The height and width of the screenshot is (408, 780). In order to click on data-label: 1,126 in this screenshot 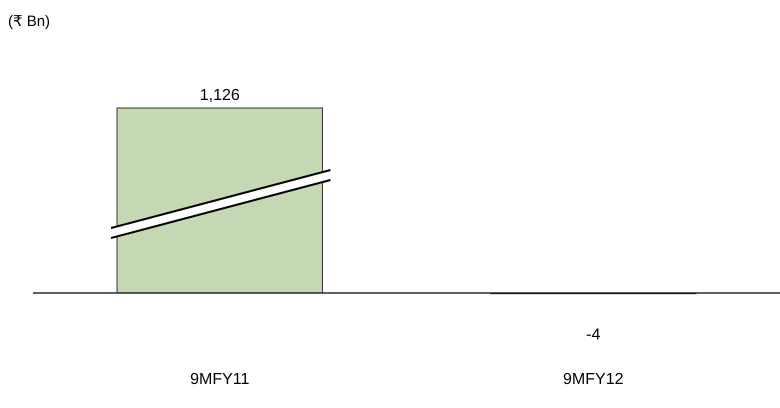, I will do `click(220, 95)`.